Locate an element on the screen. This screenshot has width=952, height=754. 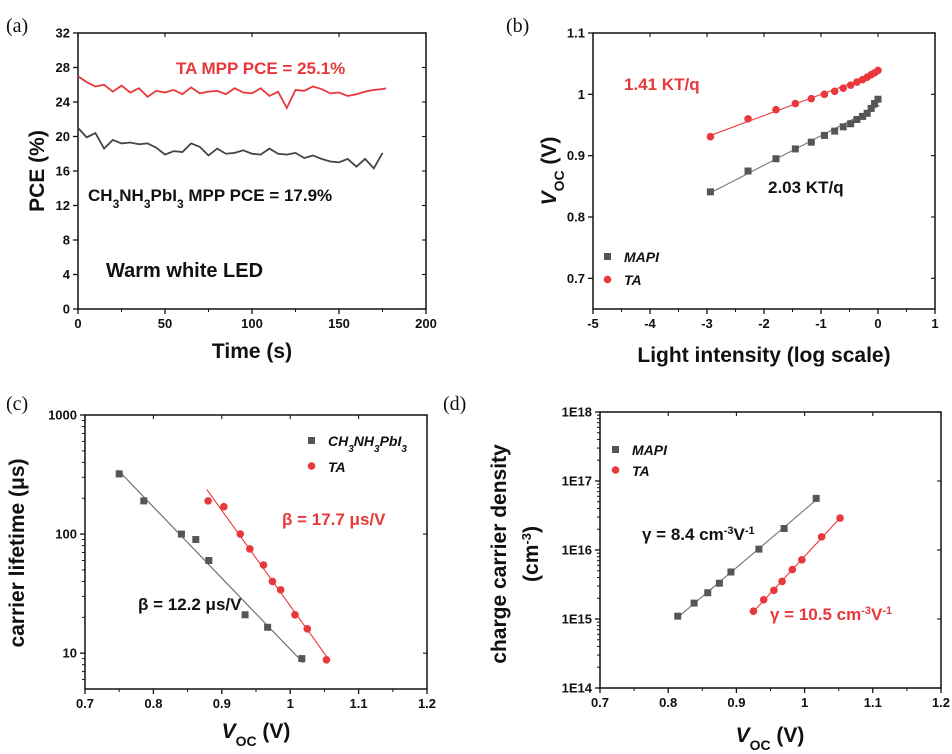
x-tick-label: -2 is located at coordinates (764, 323).